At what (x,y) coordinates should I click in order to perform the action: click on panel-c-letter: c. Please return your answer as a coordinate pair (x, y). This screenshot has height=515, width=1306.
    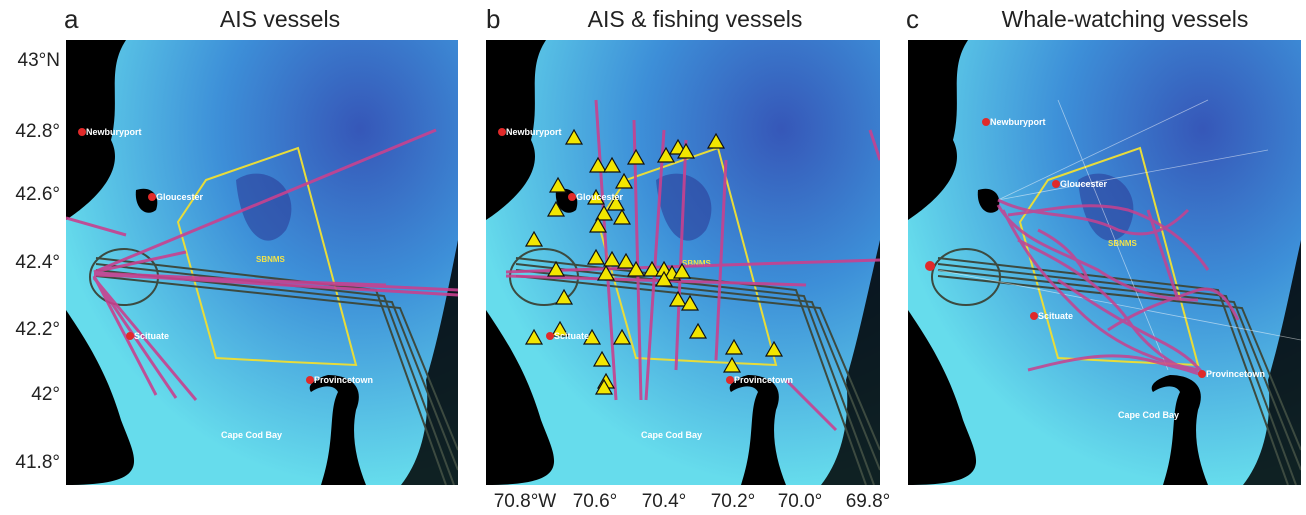
    Looking at the image, I should click on (912, 19).